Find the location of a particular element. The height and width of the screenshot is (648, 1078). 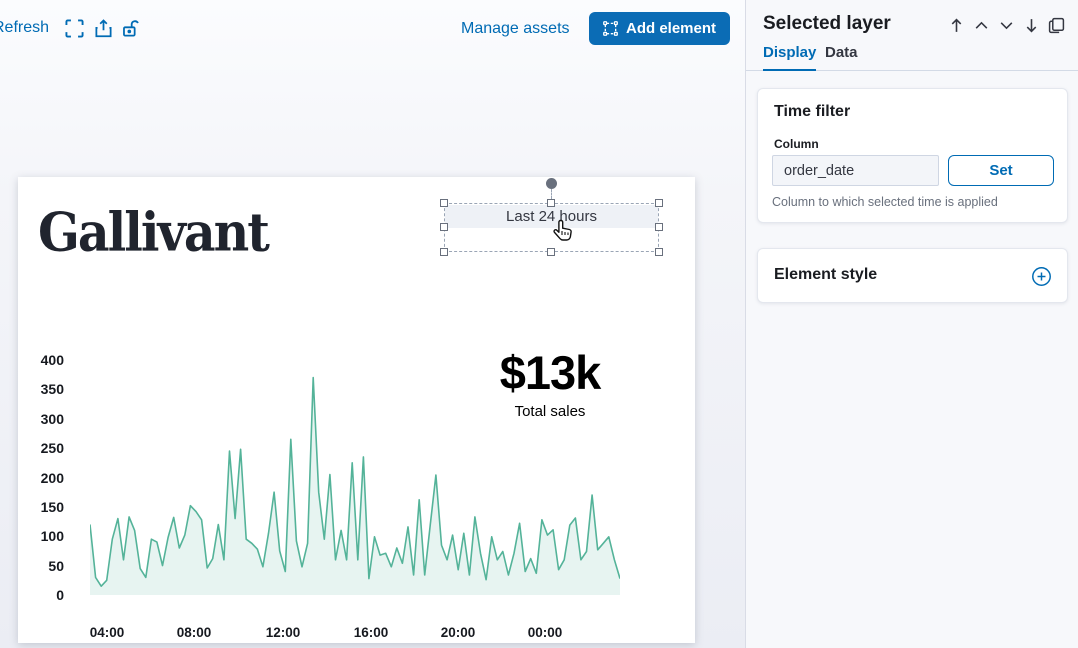

panel-title: Selected layer is located at coordinates (827, 23).